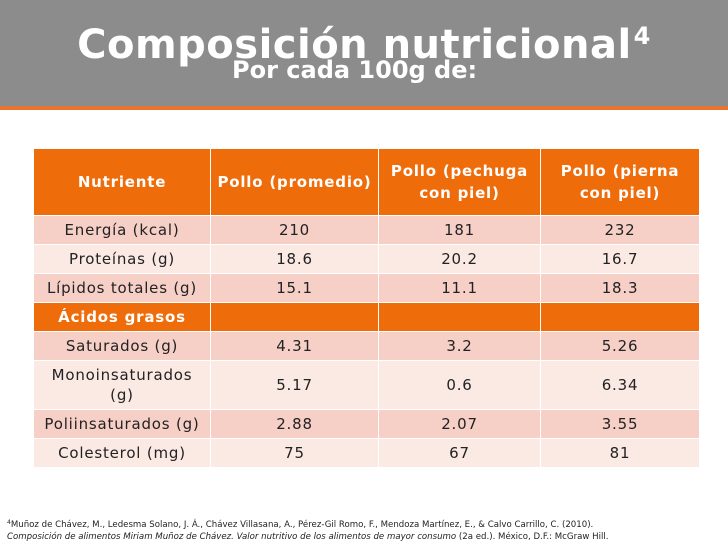 This screenshot has width=728, height=546. What do you see at coordinates (122, 453) in the screenshot?
I see `nutrient-cell: Colesterol (mg)` at bounding box center [122, 453].